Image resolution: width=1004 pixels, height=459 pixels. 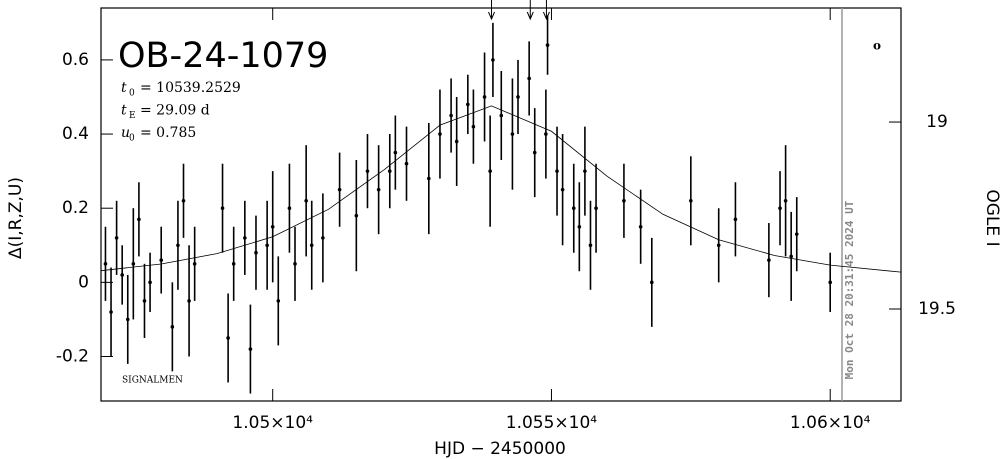 What do you see at coordinates (83, 282) in the screenshot?
I see `y-tick-label: 0` at bounding box center [83, 282].